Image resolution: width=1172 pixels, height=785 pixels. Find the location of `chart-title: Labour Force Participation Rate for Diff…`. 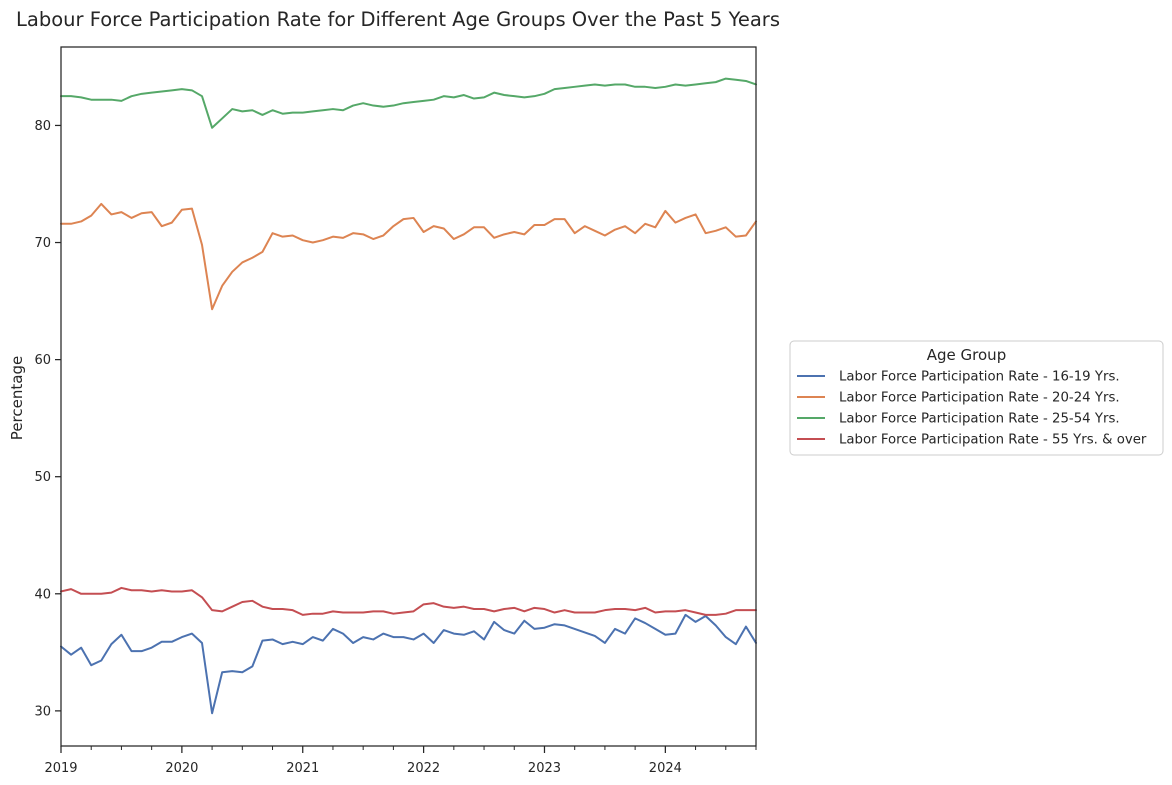

chart-title: Labour Force Participation Rate for Diff… is located at coordinates (398, 19).